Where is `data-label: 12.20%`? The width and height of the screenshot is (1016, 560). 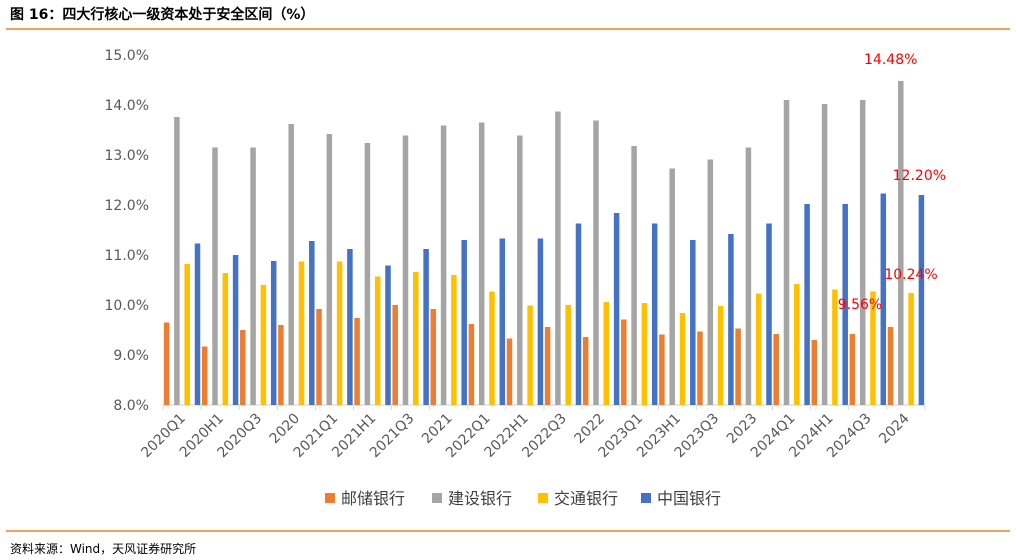 data-label: 12.20% is located at coordinates (919, 176).